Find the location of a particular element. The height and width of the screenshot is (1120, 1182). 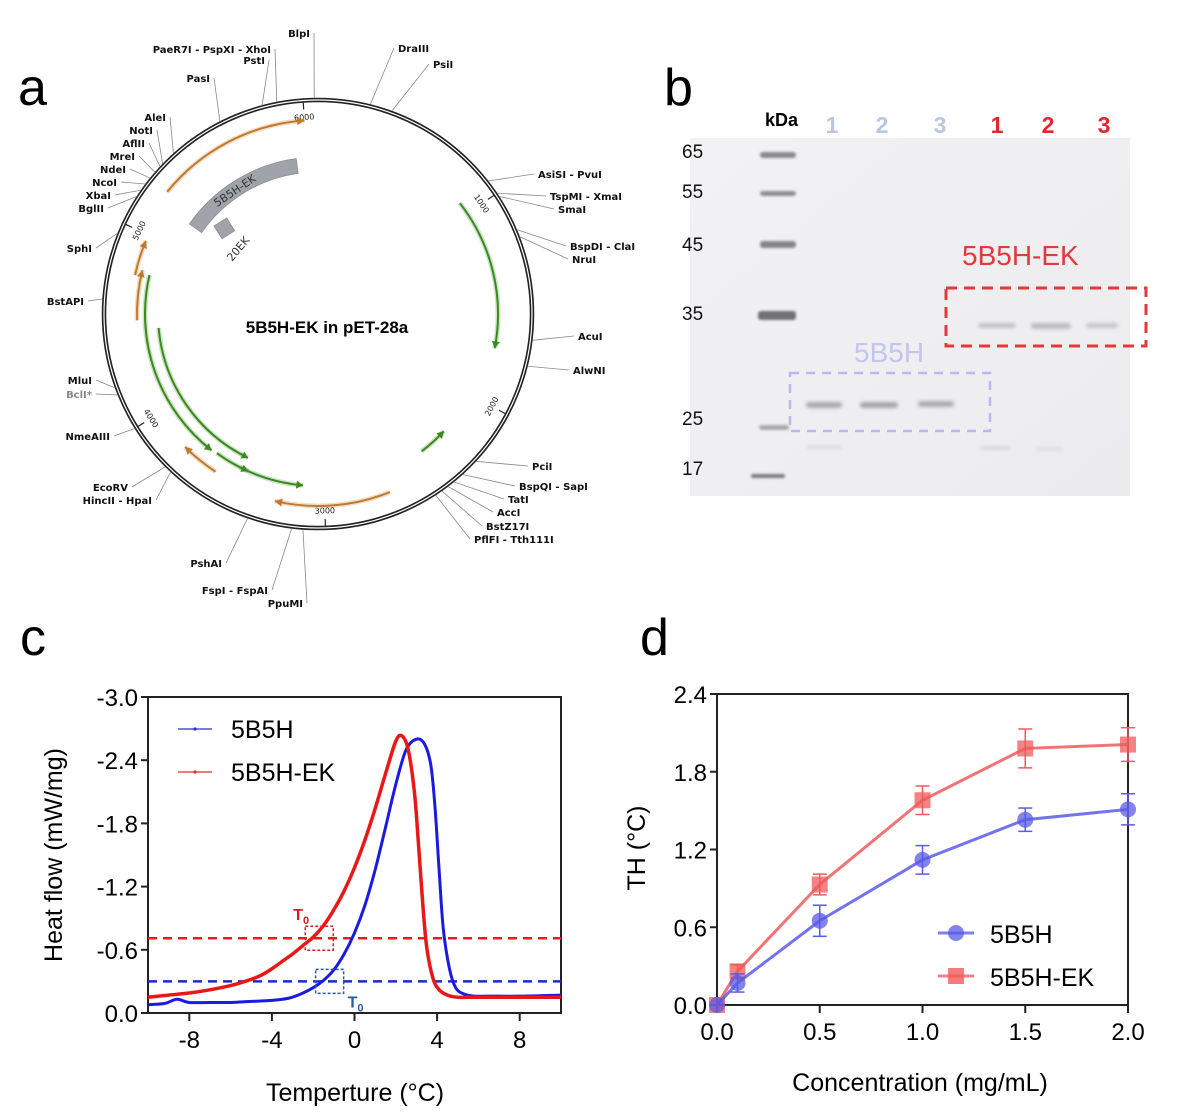

restriction-site-label: AflII is located at coordinates (133, 144).